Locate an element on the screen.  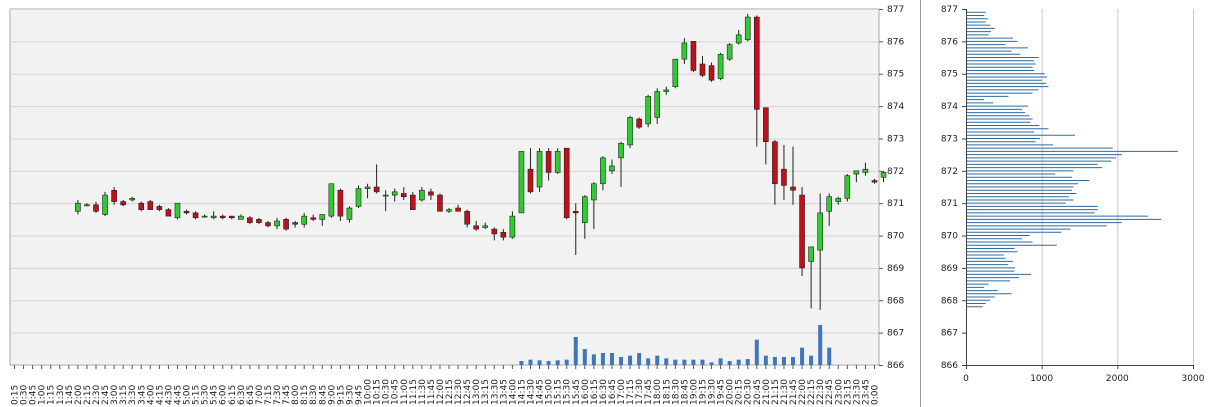
time-tick-label: 22:15 is located at coordinates (812, 392).